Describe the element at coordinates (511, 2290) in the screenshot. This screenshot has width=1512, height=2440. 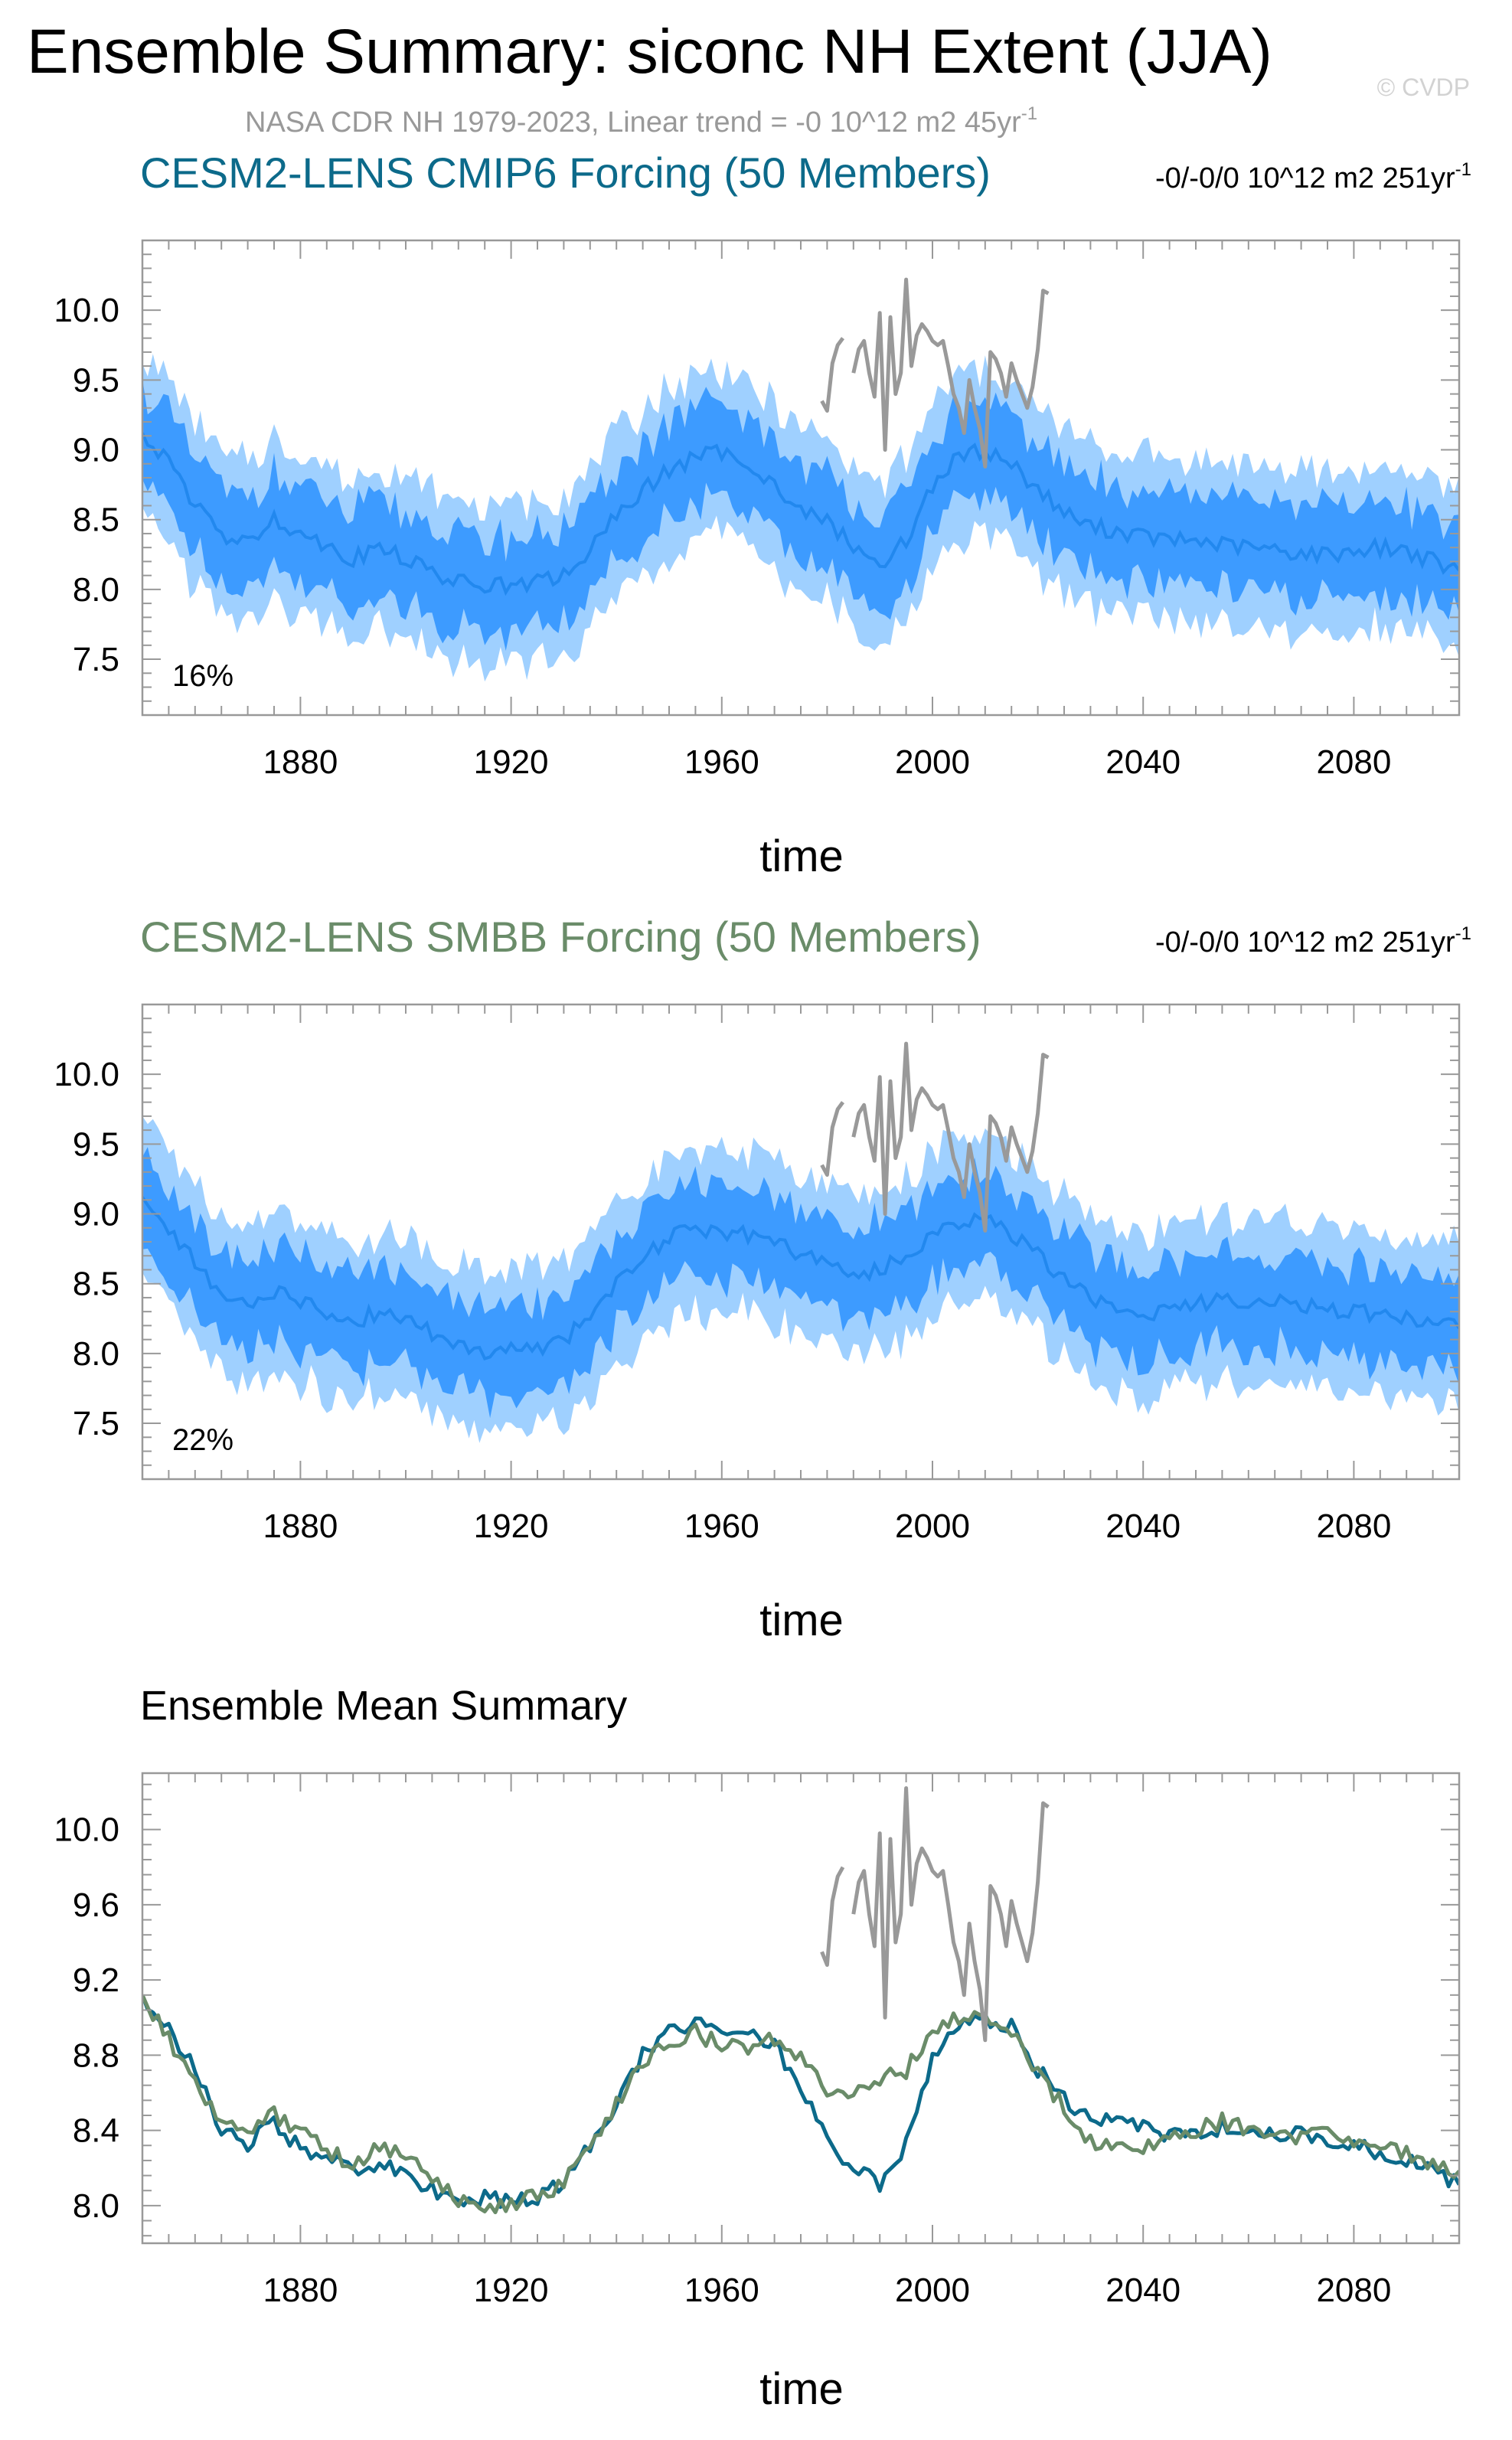
I see `summary-xtick-label-1920: 1920` at that location.